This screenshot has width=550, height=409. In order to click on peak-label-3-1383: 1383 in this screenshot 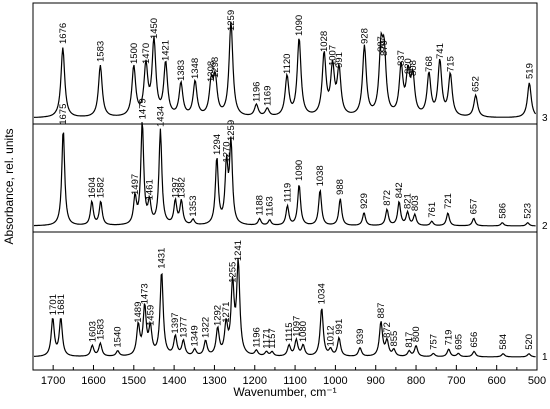, I will do `click(181, 70)`.